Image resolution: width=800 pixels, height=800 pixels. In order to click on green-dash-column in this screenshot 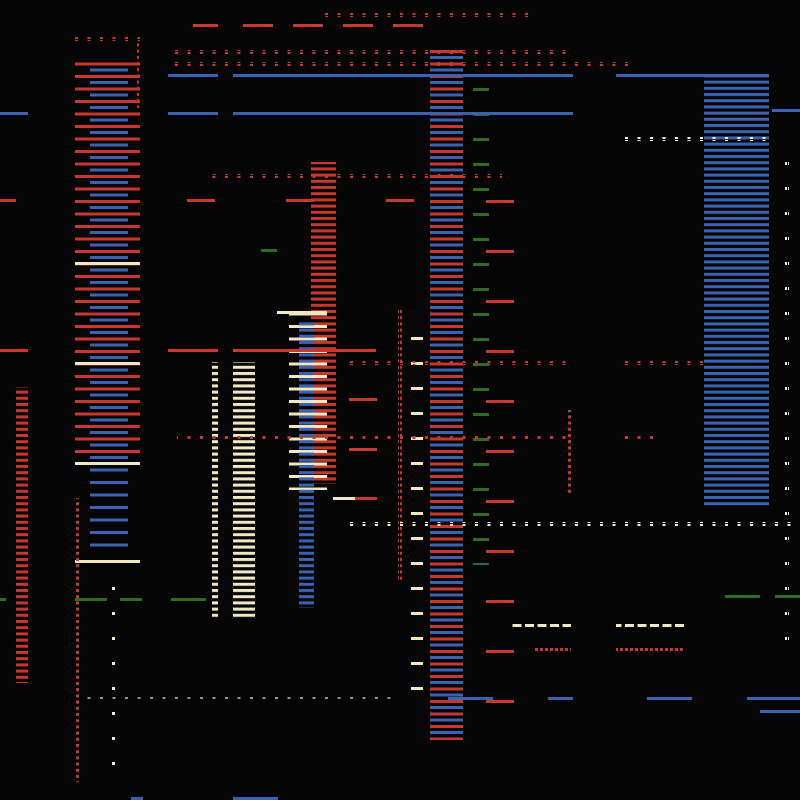, I will do `click(481, 320)`.